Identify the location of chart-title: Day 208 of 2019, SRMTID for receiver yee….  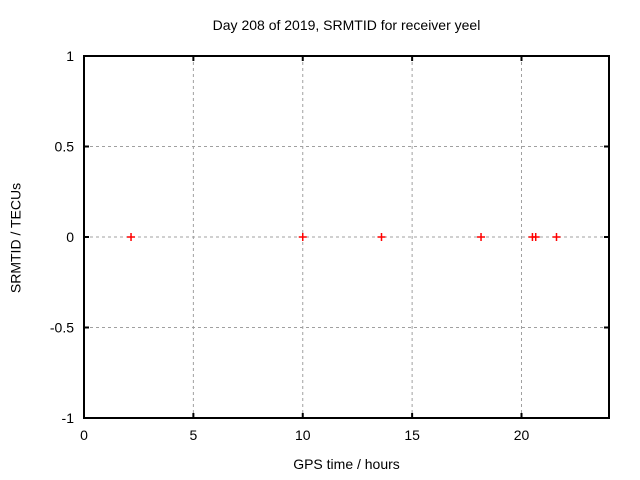
(346, 25).